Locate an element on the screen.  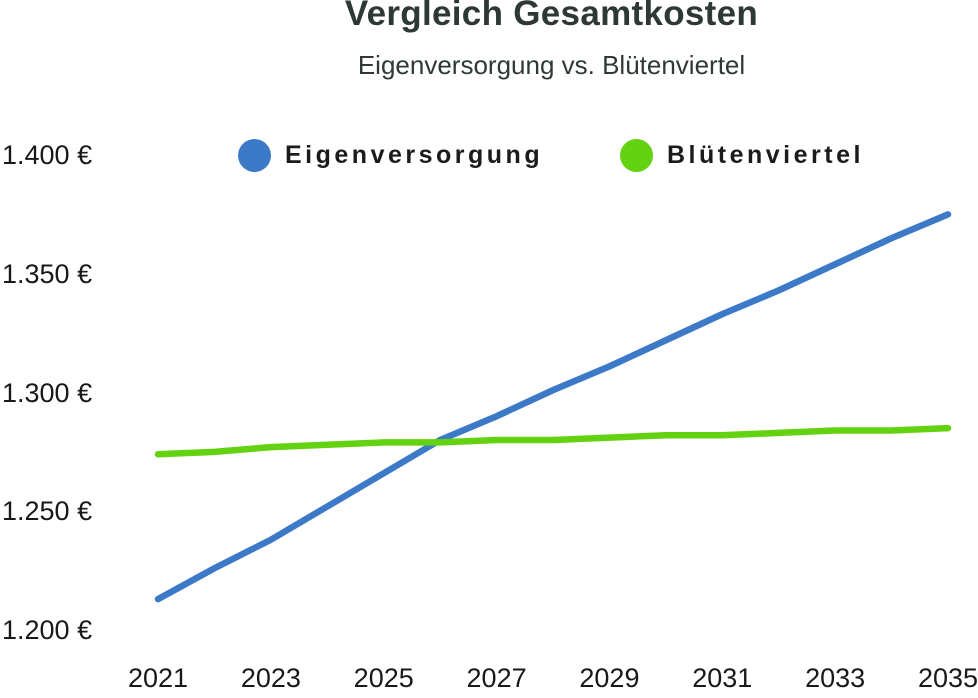
y-tick-label: 1.250 € is located at coordinates (47, 511).